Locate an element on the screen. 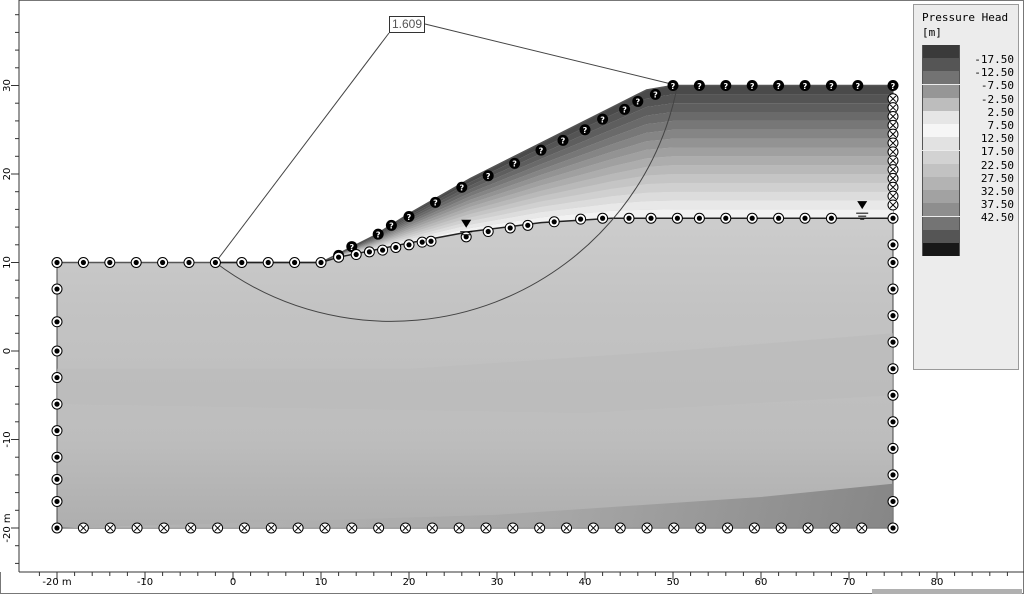 This screenshot has width=1024, height=594. legend-value: -12.50 is located at coordinates (994, 73).